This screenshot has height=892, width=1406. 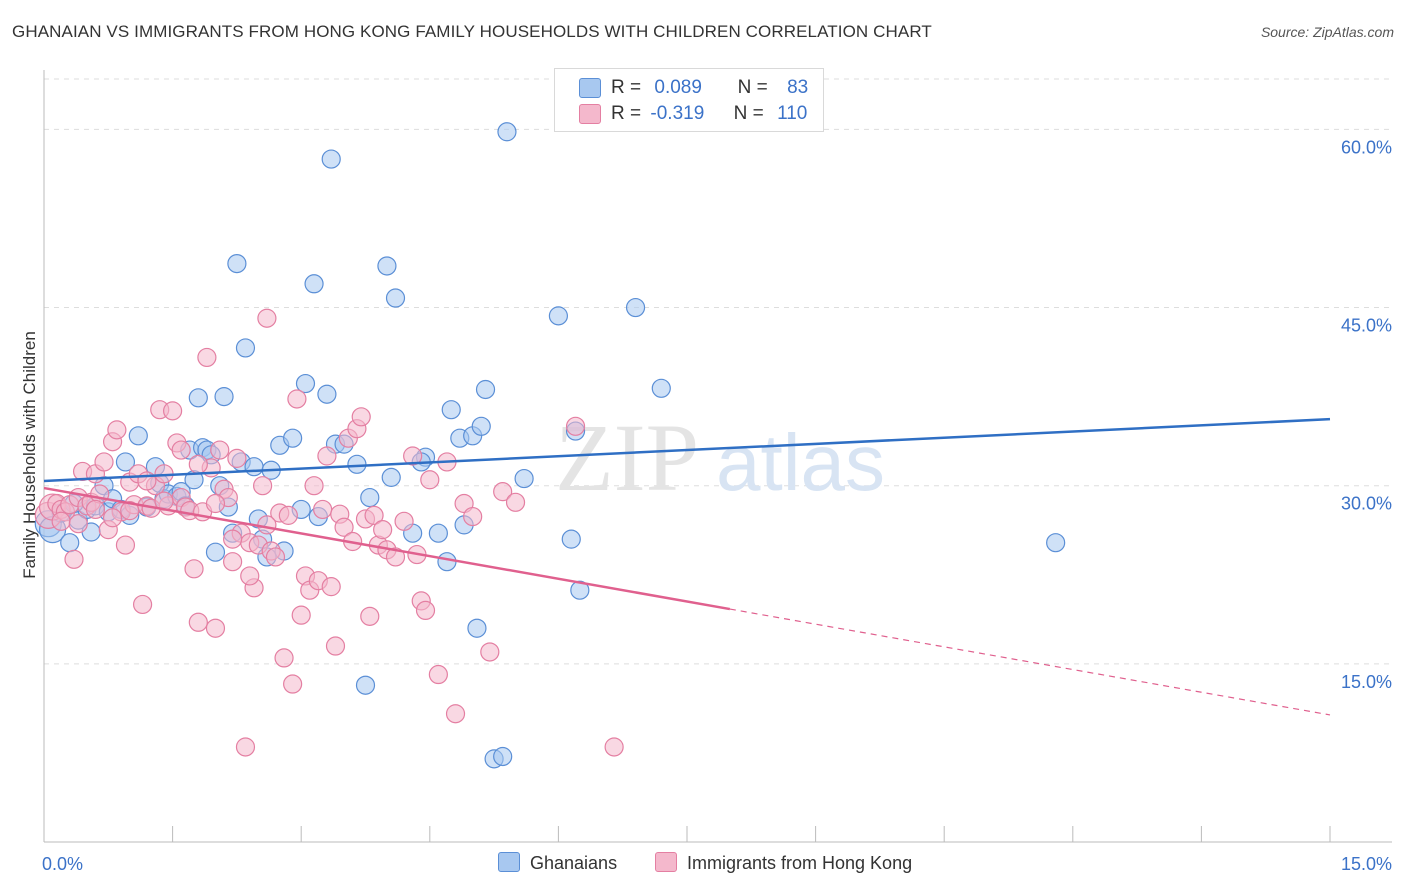 I want to click on legend-swatch-ghanaians, so click(x=590, y=88).